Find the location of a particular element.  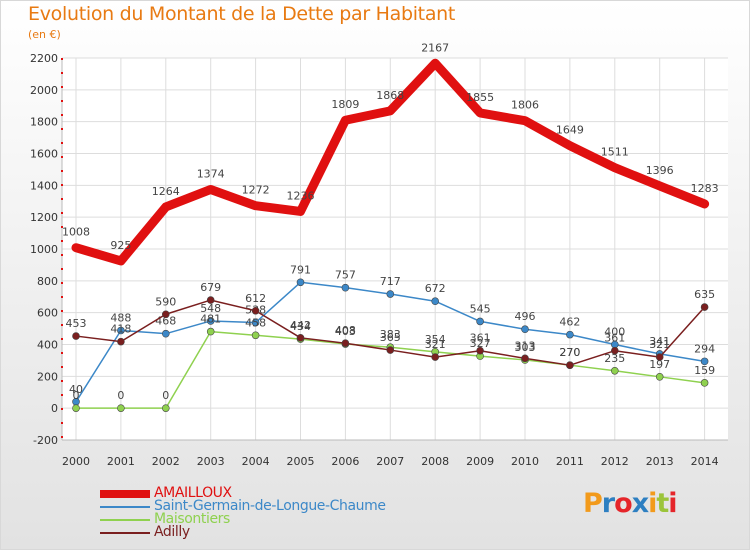

data-label: 679 is located at coordinates (210, 287).